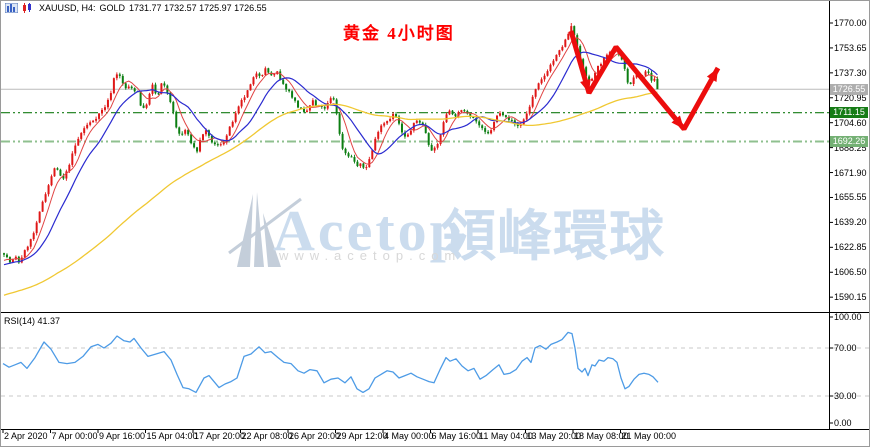 The height and width of the screenshot is (447, 870). What do you see at coordinates (74, 436) in the screenshot?
I see `time-axis-label: 7 Apr 00:00` at bounding box center [74, 436].